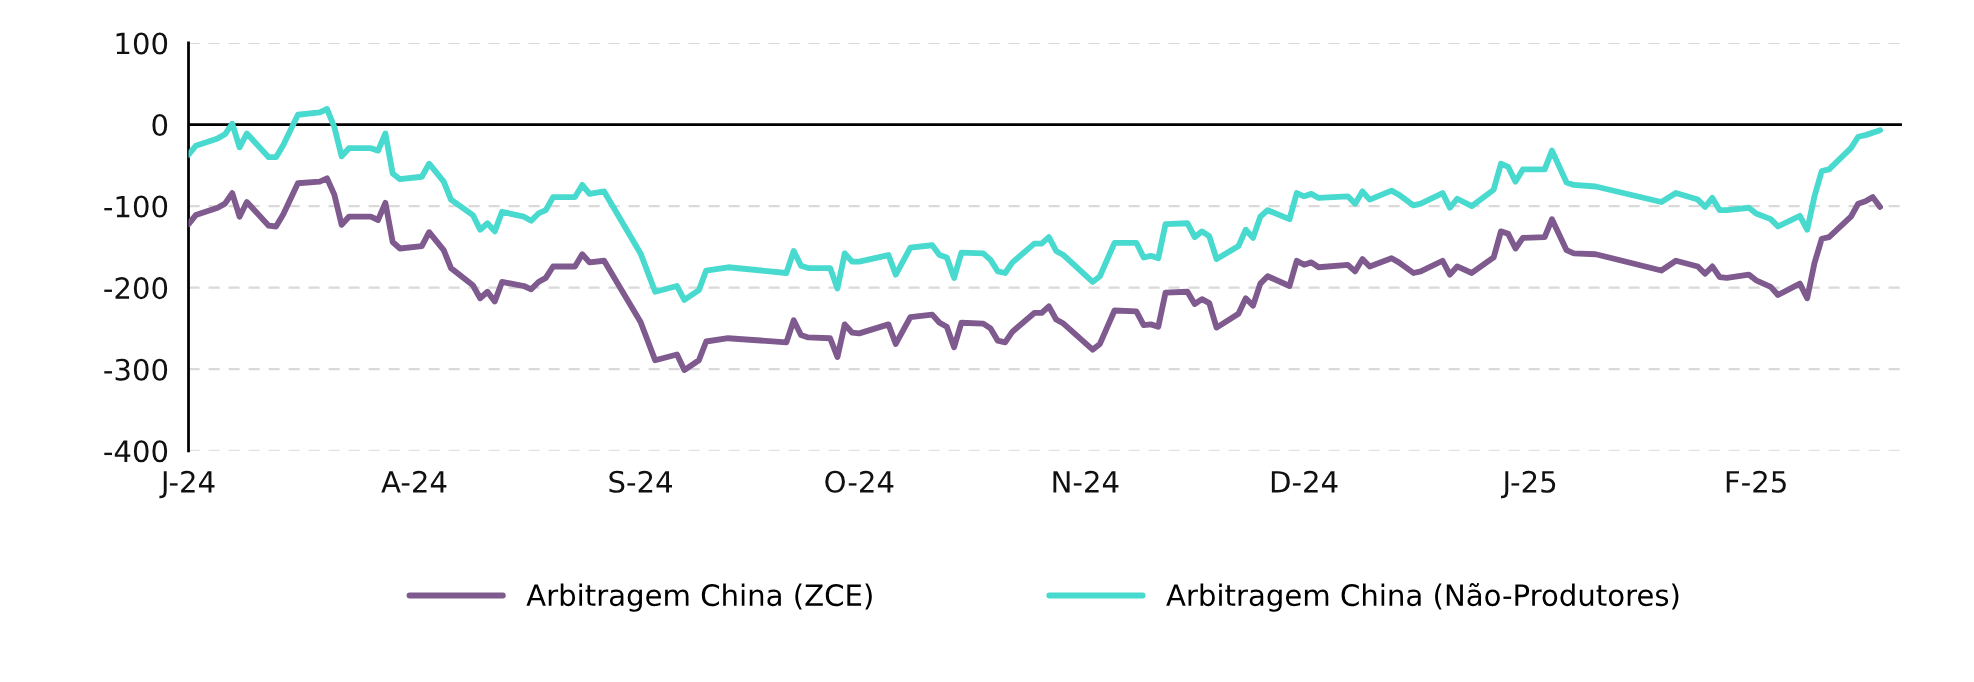 The image size is (1974, 682). Describe the element at coordinates (136, 369) in the screenshot. I see `y-tick-label: -300` at that location.